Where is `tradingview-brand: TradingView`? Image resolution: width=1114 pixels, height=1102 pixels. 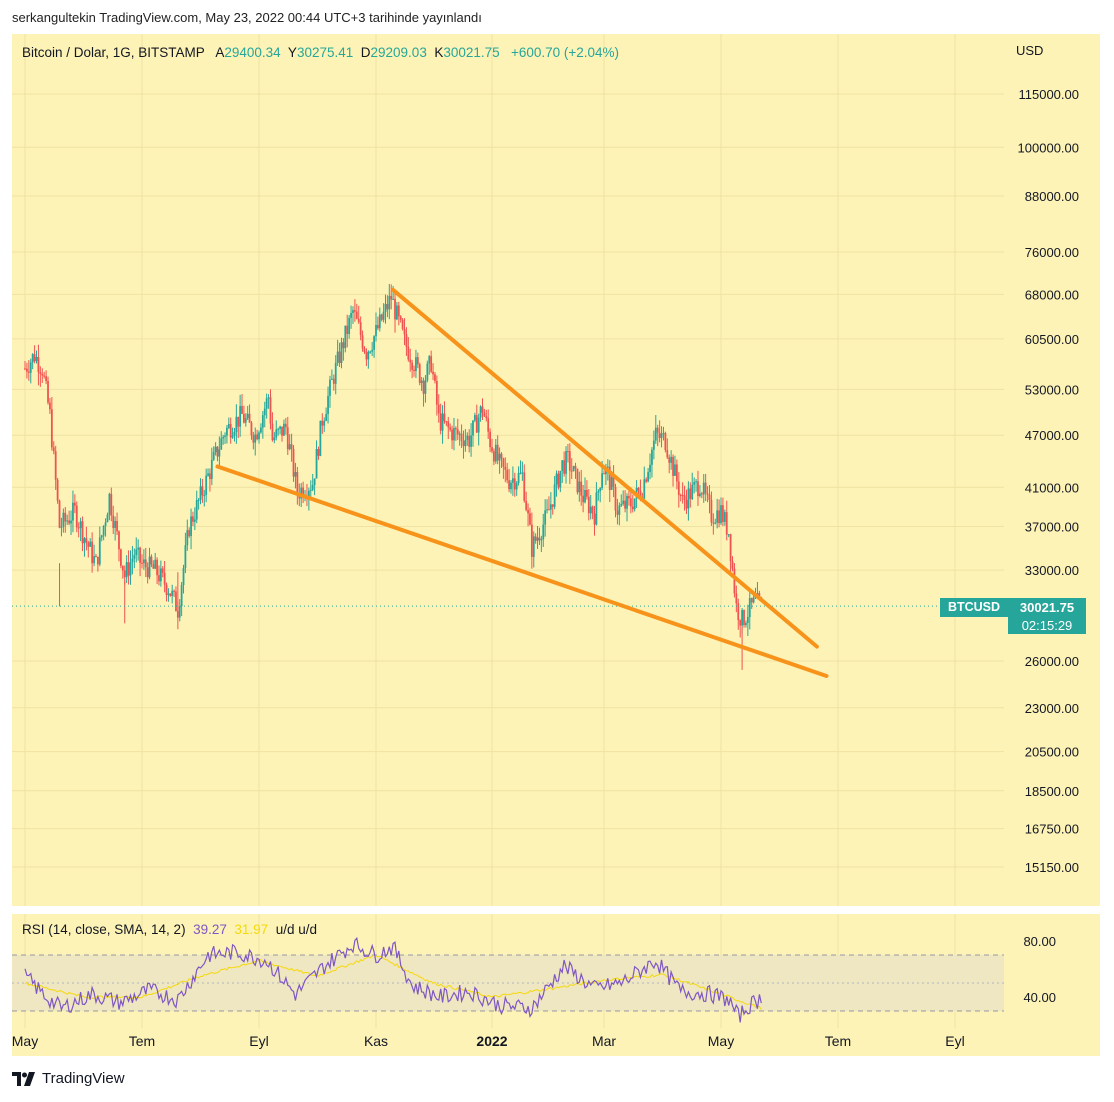 tradingview-brand: TradingView is located at coordinates (68, 1078).